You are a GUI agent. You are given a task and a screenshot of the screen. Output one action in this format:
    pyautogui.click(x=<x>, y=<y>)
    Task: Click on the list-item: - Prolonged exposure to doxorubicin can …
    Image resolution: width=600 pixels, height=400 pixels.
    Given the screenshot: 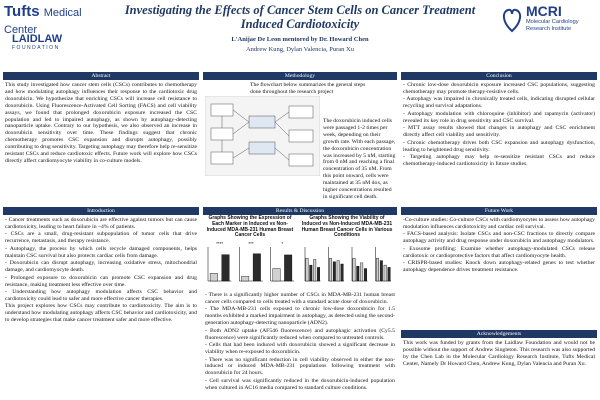 What is the action you would take?
    pyautogui.click(x=101, y=281)
    